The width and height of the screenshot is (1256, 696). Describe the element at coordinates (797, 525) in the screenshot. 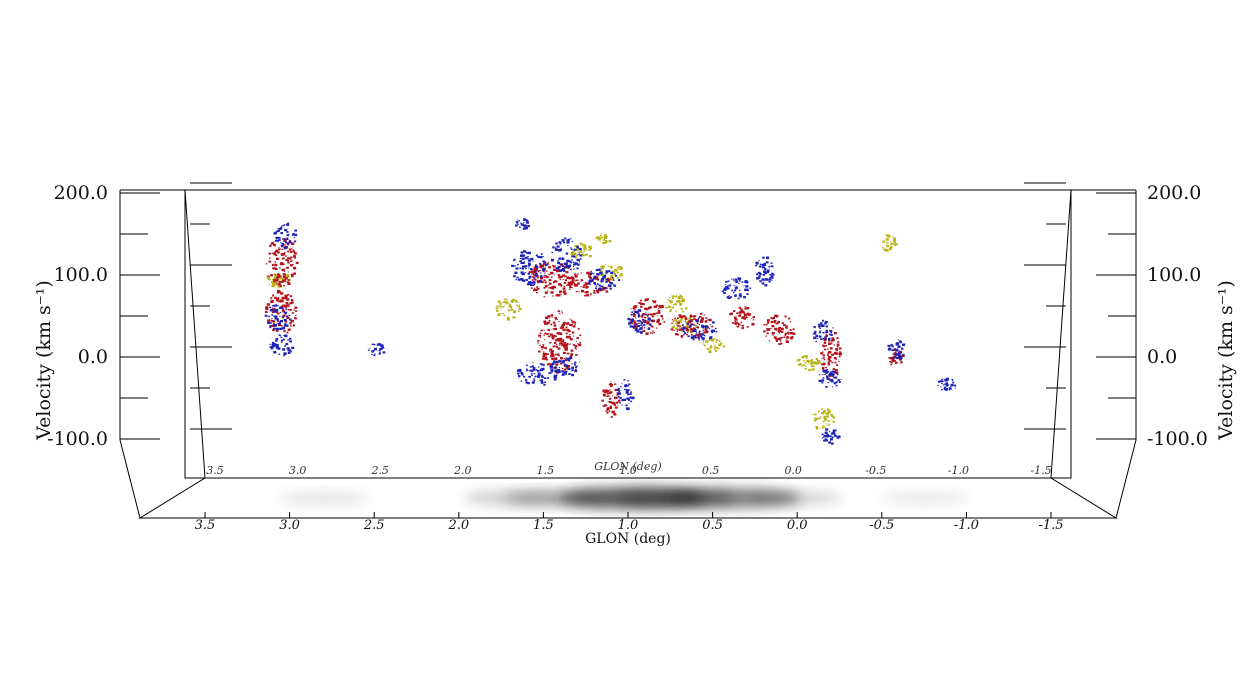

I see `glon-tick-label-front: 0.0` at that location.